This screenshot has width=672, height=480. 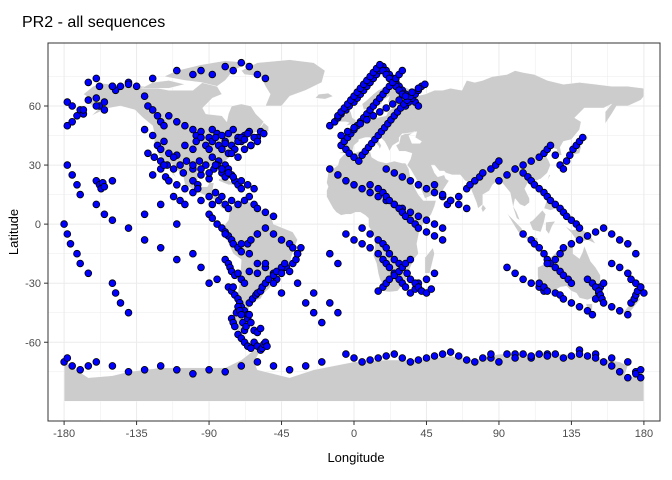 I want to click on y-tick-label: 30, so click(x=35, y=166).